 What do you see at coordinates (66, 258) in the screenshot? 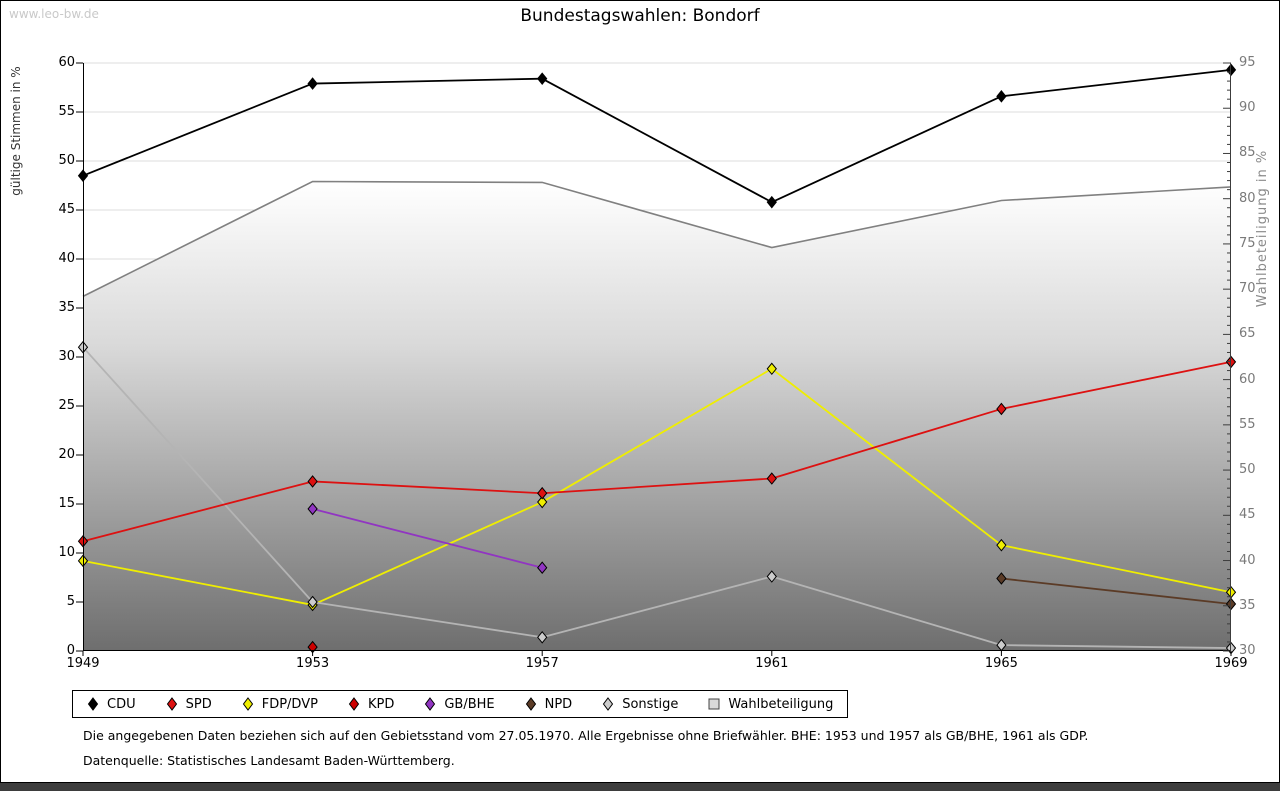
I see `y-left-tick-label: 40` at bounding box center [66, 258].